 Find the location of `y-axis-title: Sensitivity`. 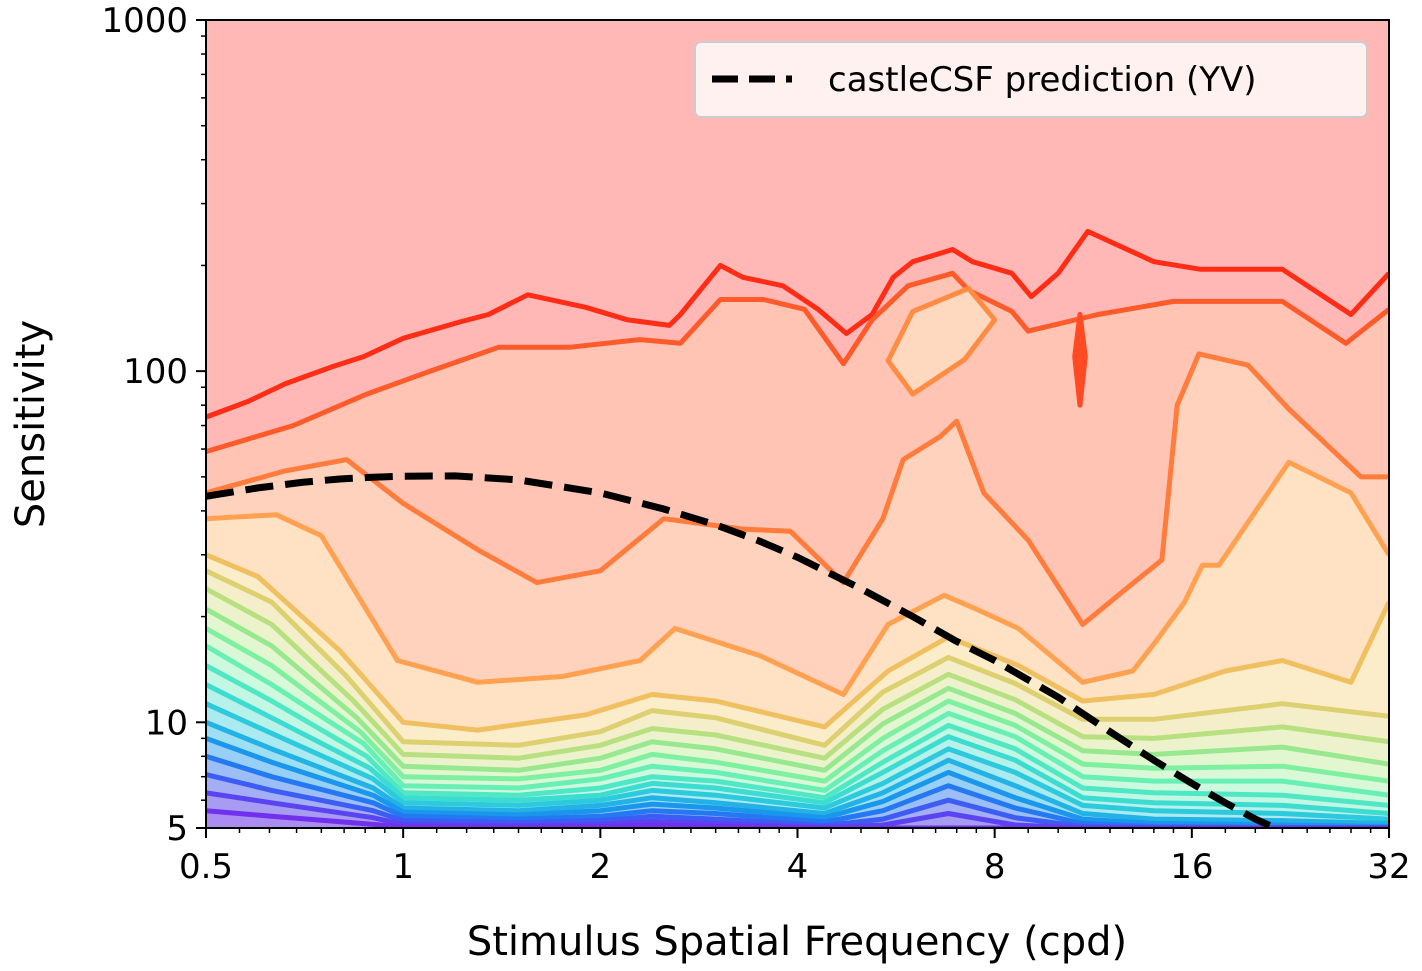

y-axis-title: Sensitivity is located at coordinates (31, 424).